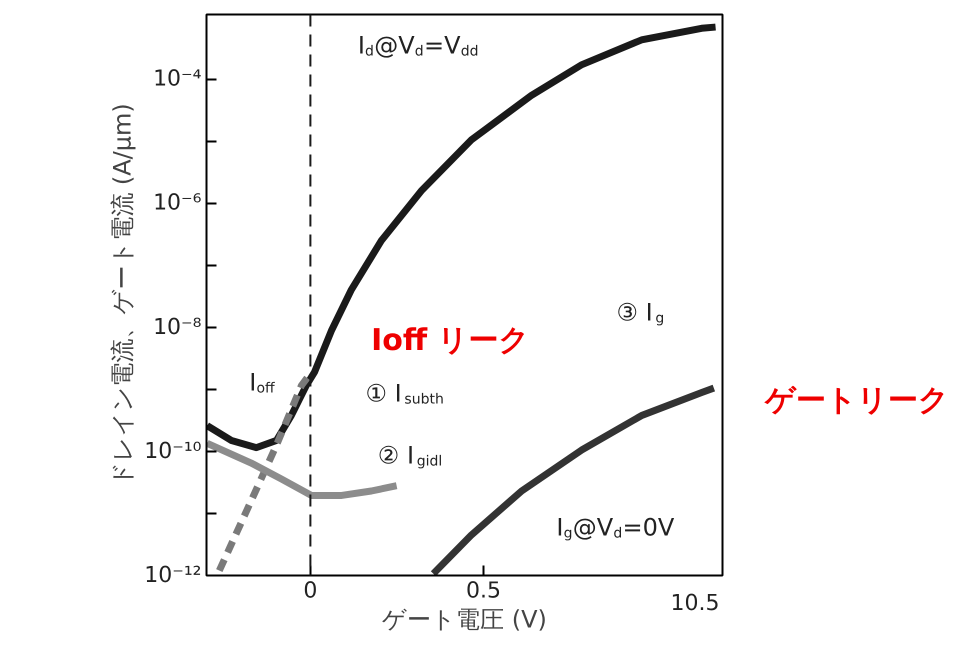 Image resolution: width=974 pixels, height=667 pixels. I want to click on y-tick-label: 10⁻¹⁰, so click(173, 451).